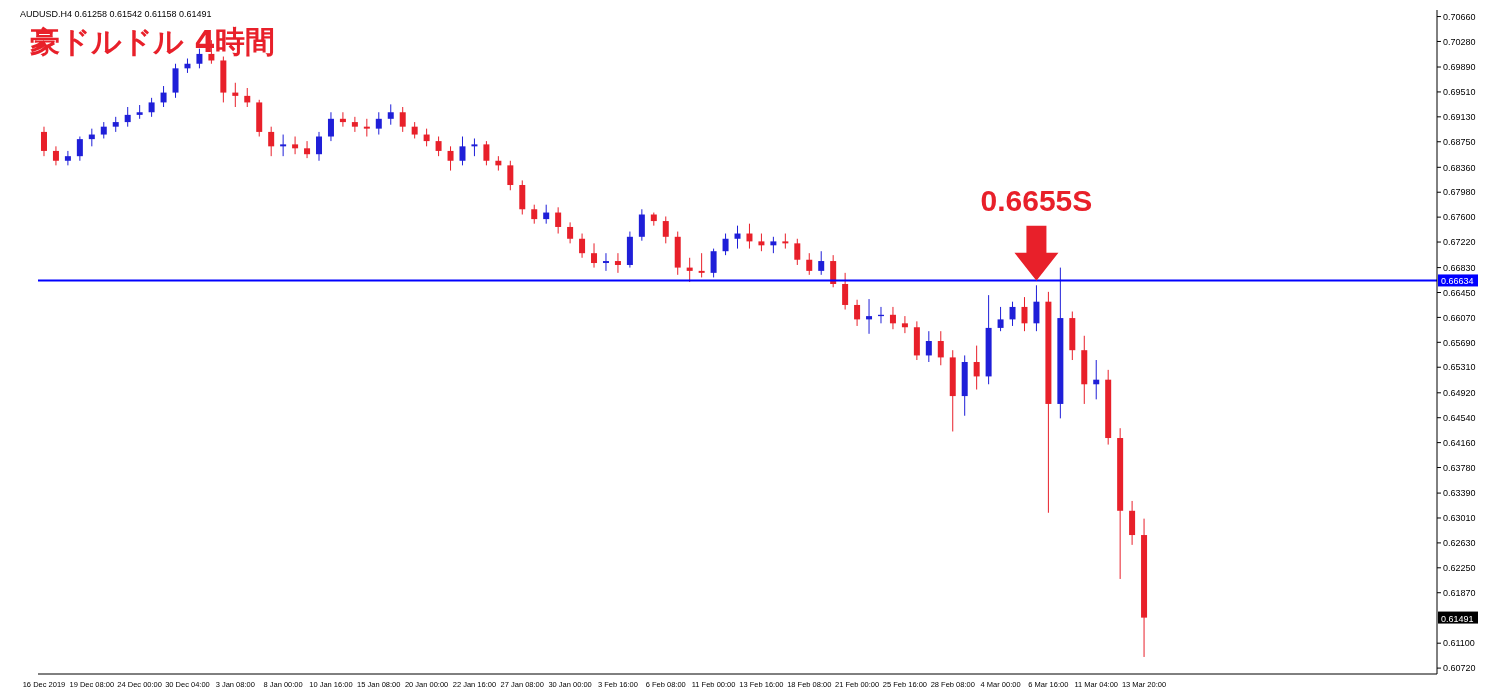  I want to click on y-tick-label: 0.68750, so click(1459, 141).